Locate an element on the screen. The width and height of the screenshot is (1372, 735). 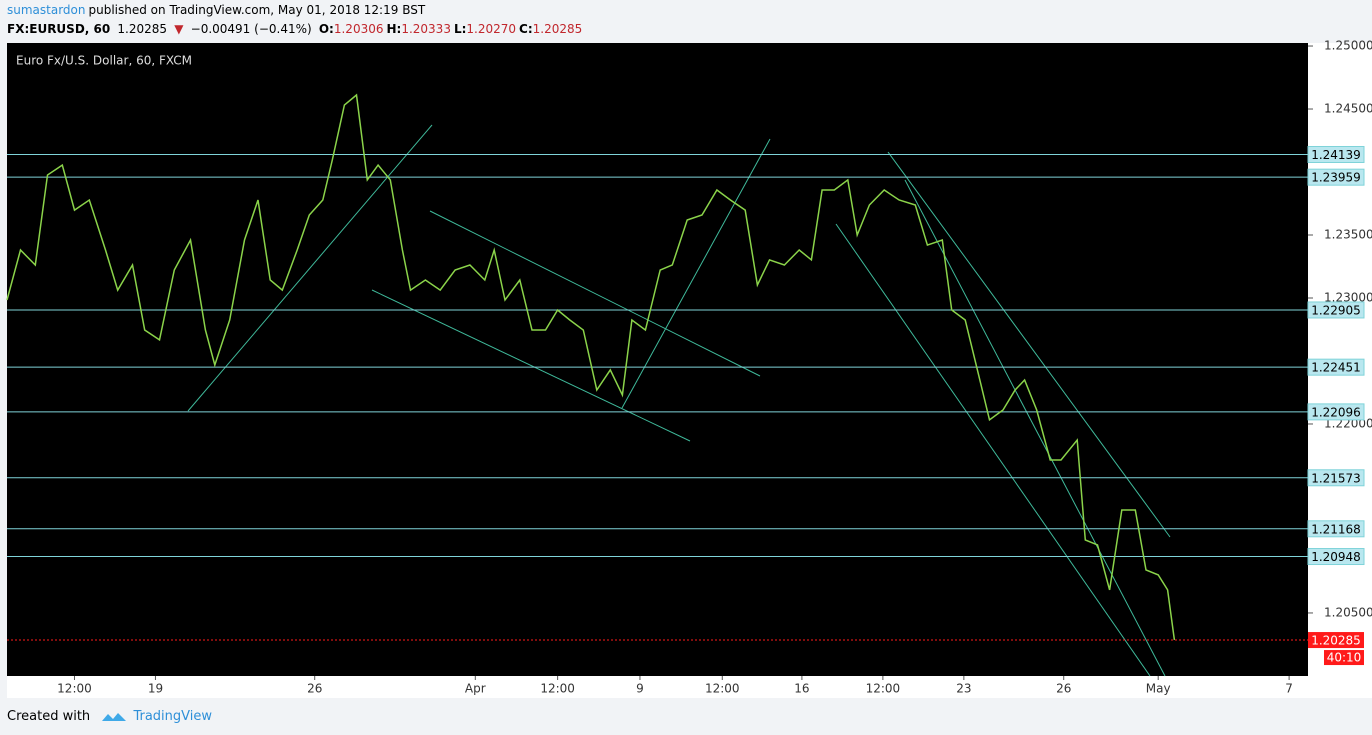
ohlc-label: C: is located at coordinates (526, 29).